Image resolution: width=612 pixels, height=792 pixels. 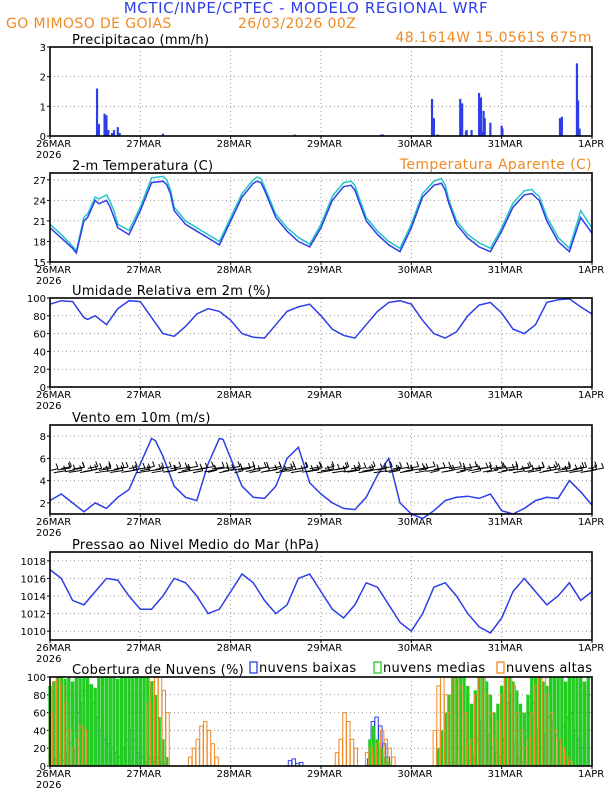 I want to click on y-tick-label: 1012, so click(x=33, y=615).